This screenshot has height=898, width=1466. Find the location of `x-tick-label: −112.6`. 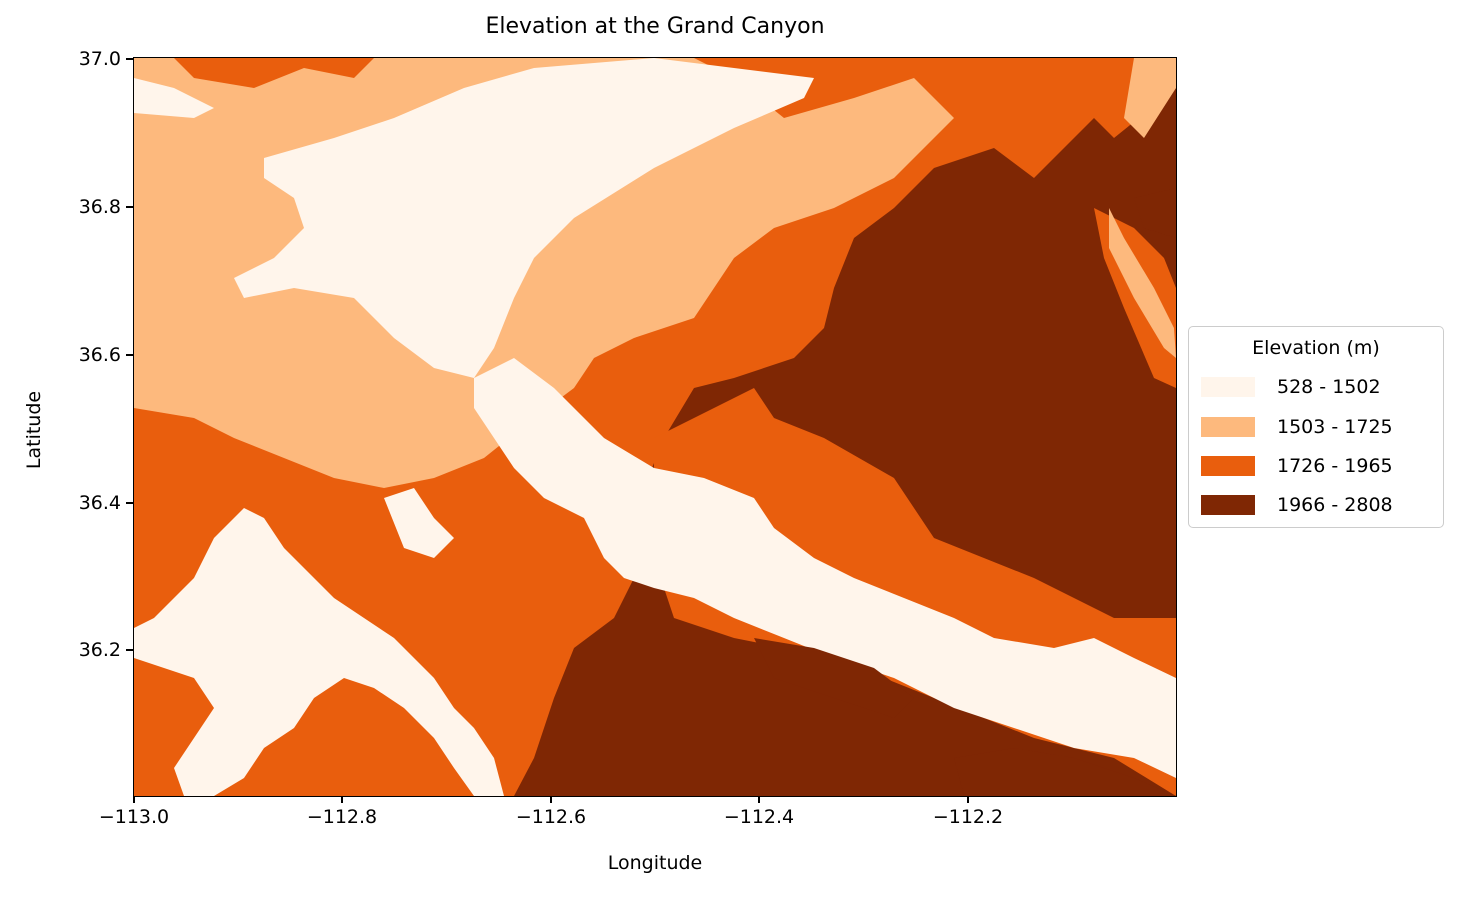

x-tick-label: −112.6 is located at coordinates (551, 817).